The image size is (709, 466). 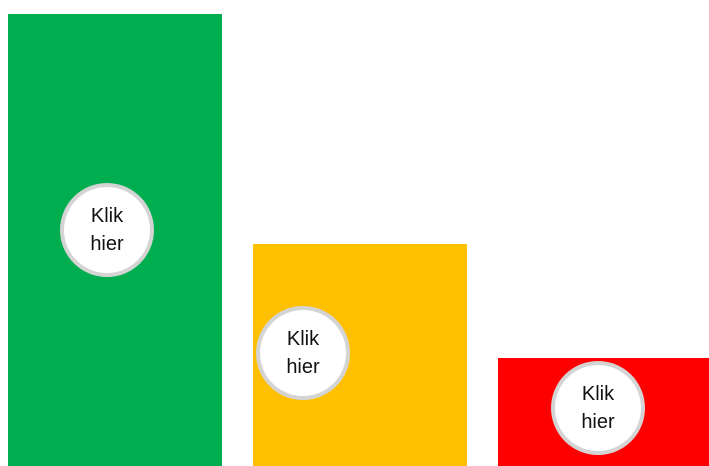 I want to click on yellow-click-button: Klik hier, so click(x=303, y=353).